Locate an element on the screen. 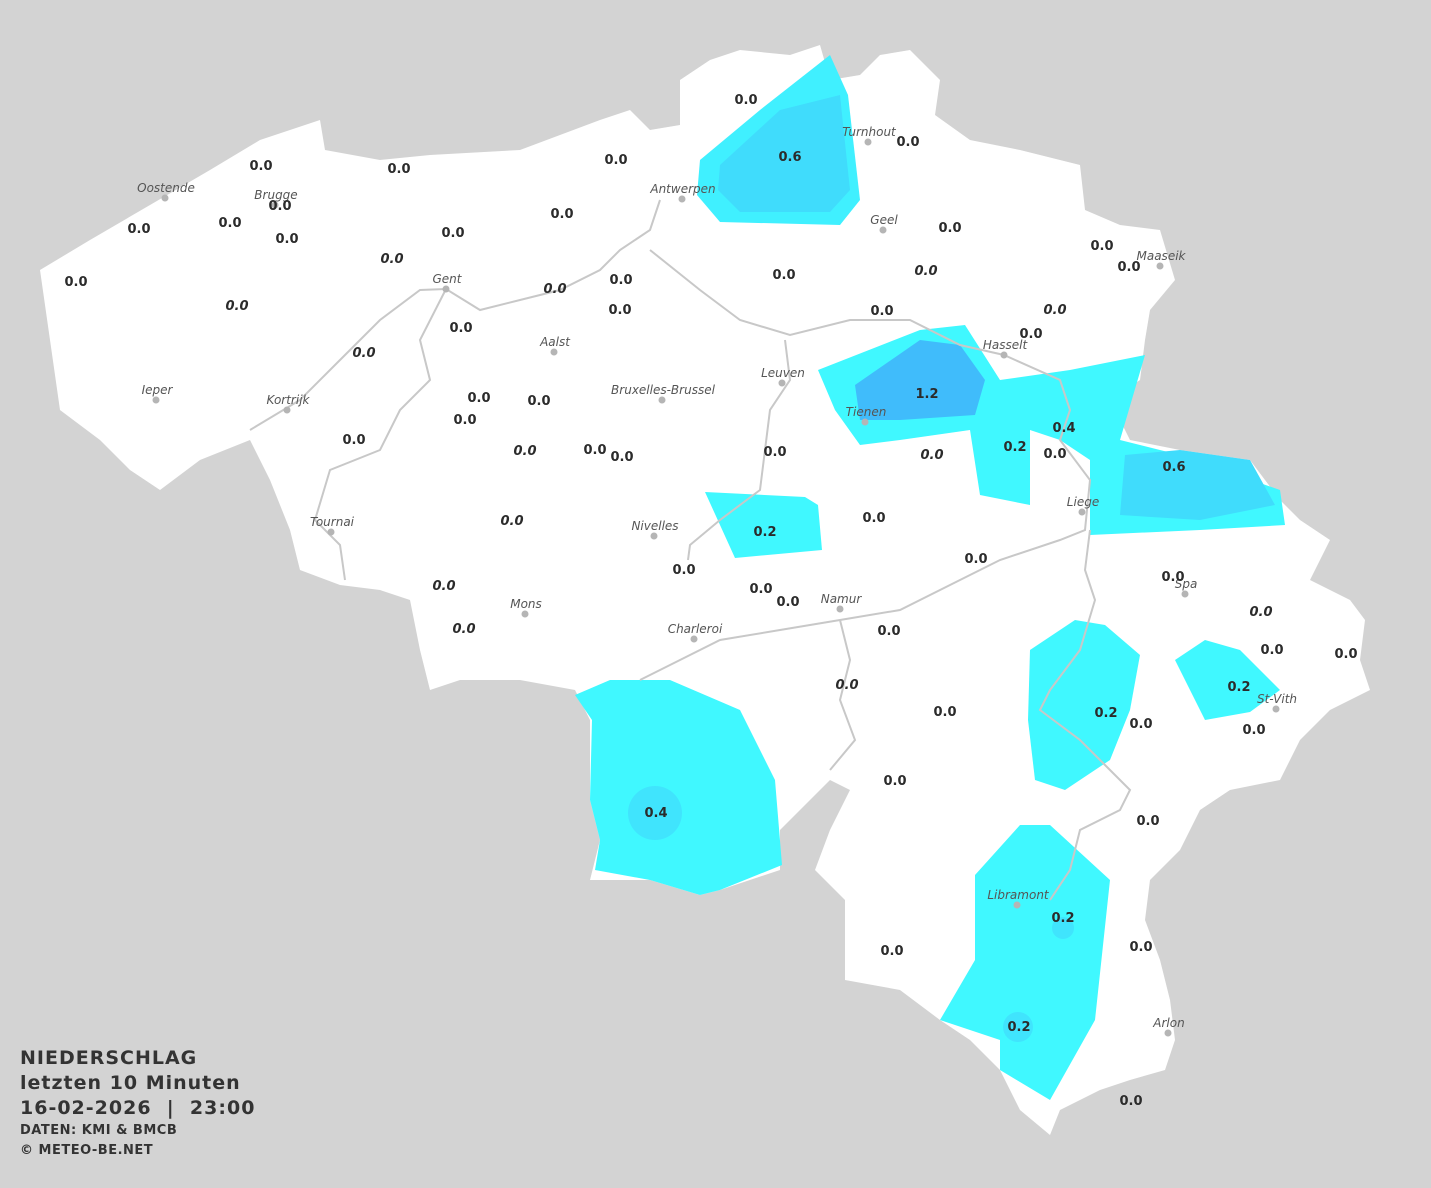 The image size is (1431, 1188). rain-area-chimay is located at coordinates (678, 787).